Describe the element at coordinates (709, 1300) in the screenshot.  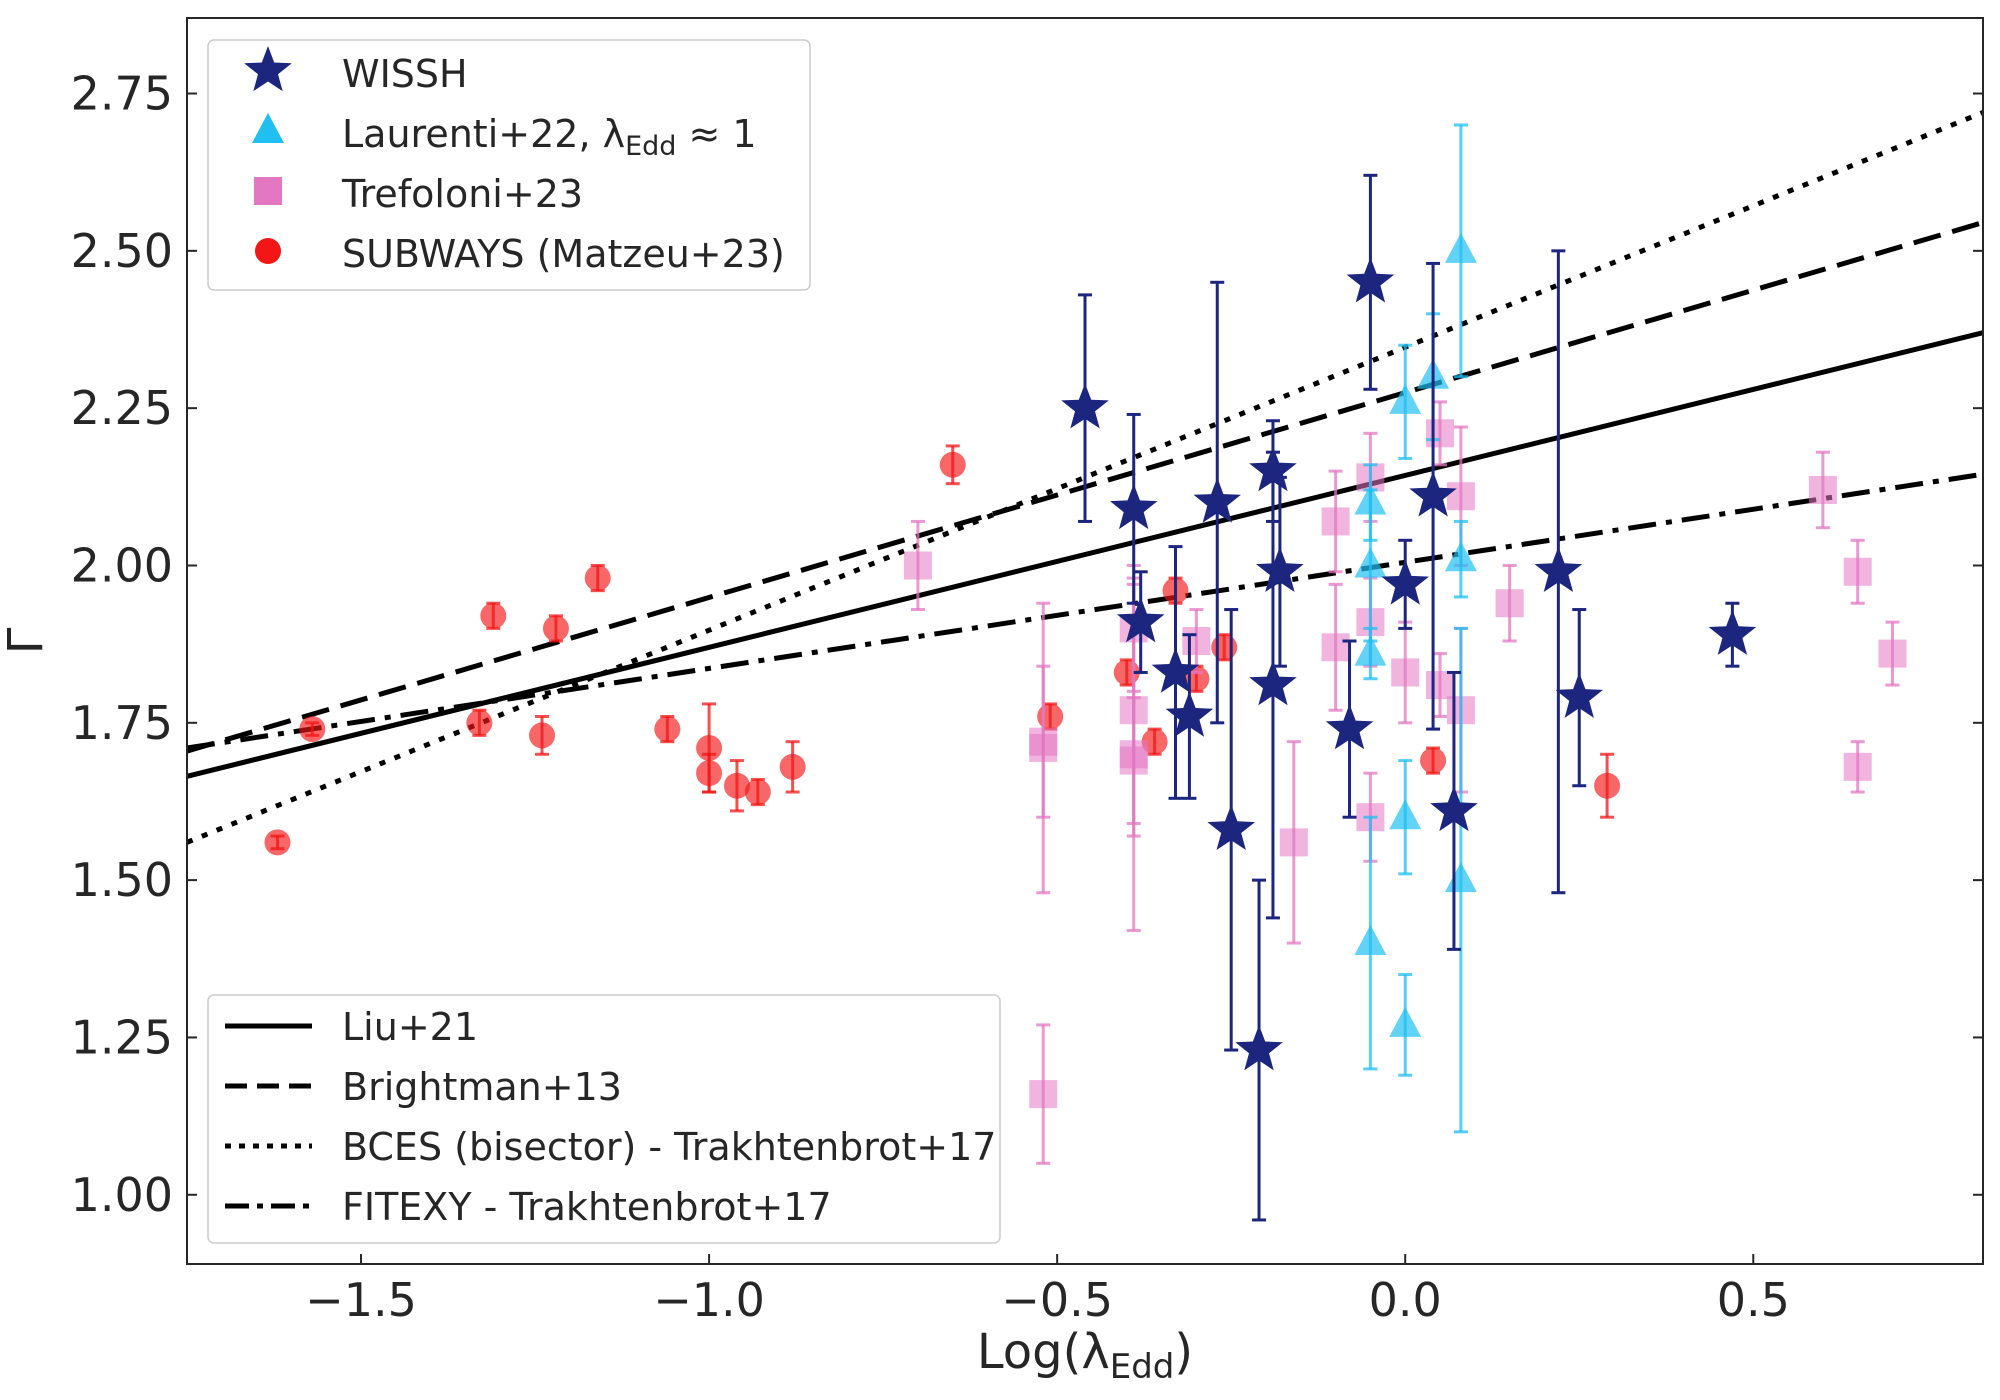
I see `x-tick-label: −1.0` at that location.